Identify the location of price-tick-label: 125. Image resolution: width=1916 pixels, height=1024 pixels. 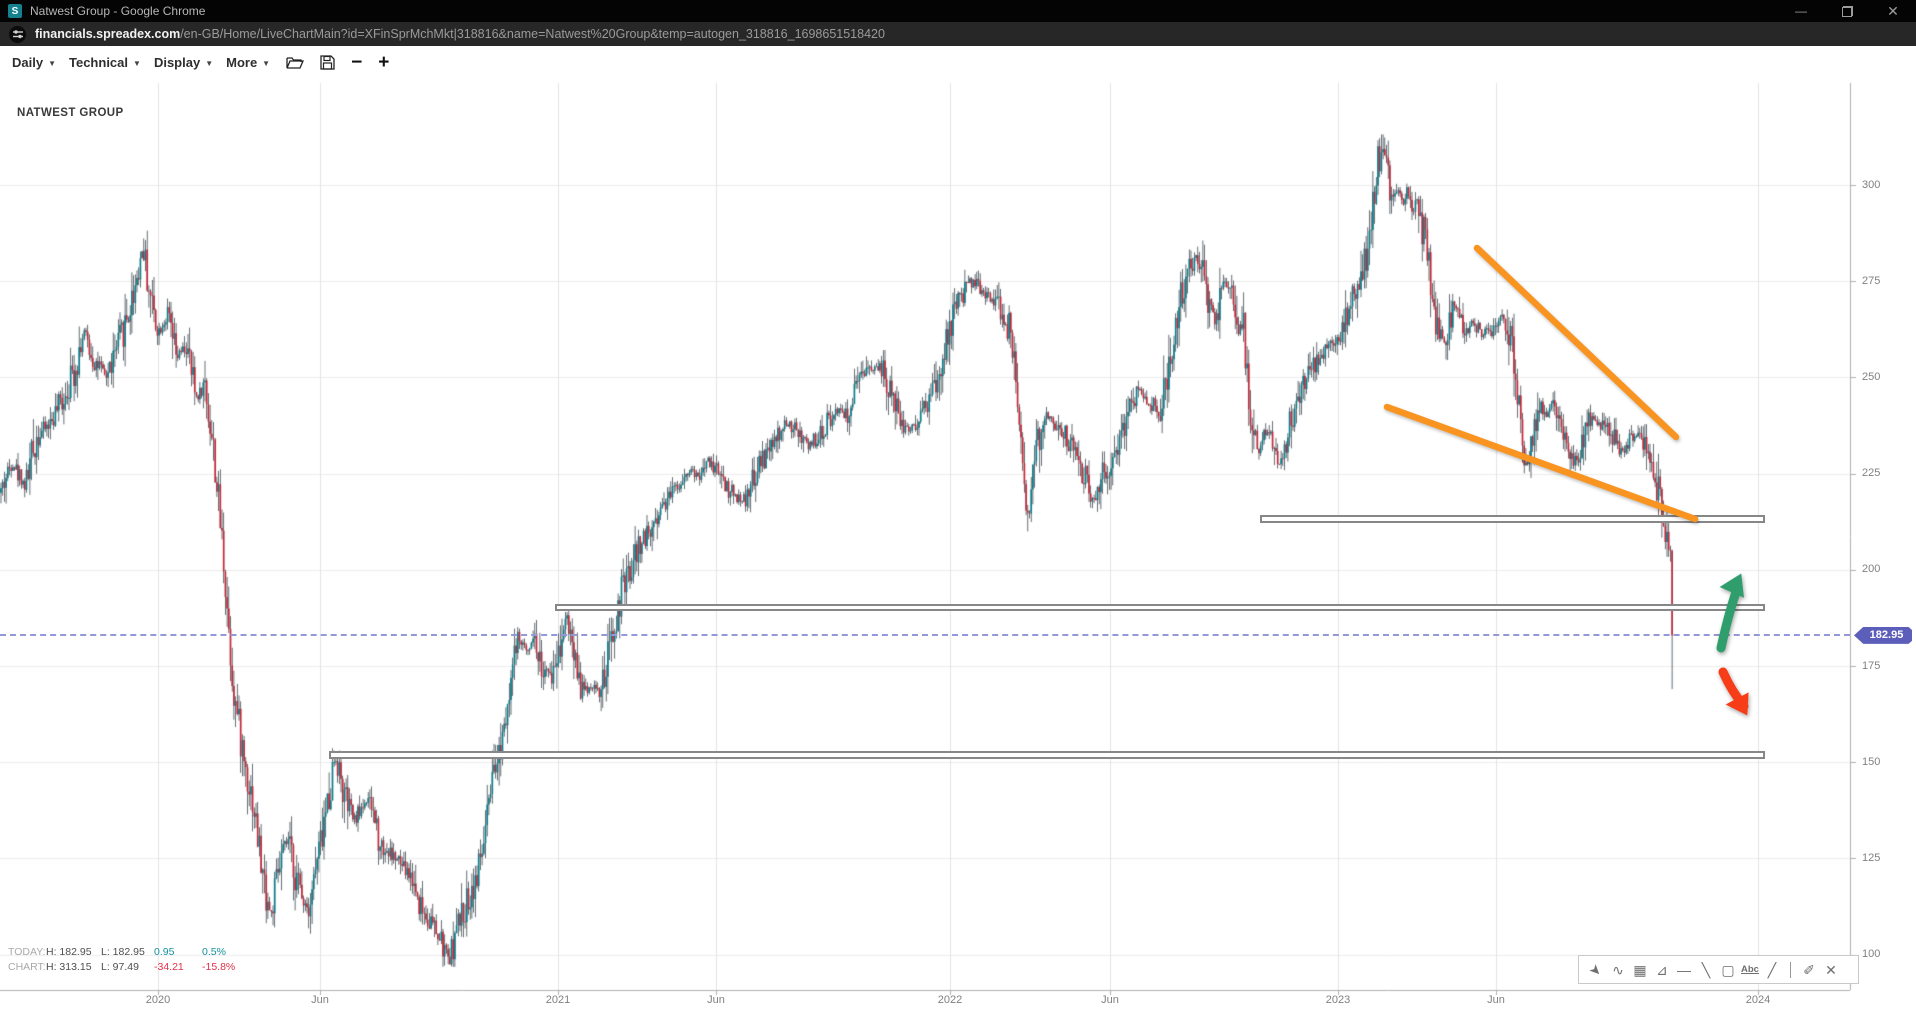
(1871, 857).